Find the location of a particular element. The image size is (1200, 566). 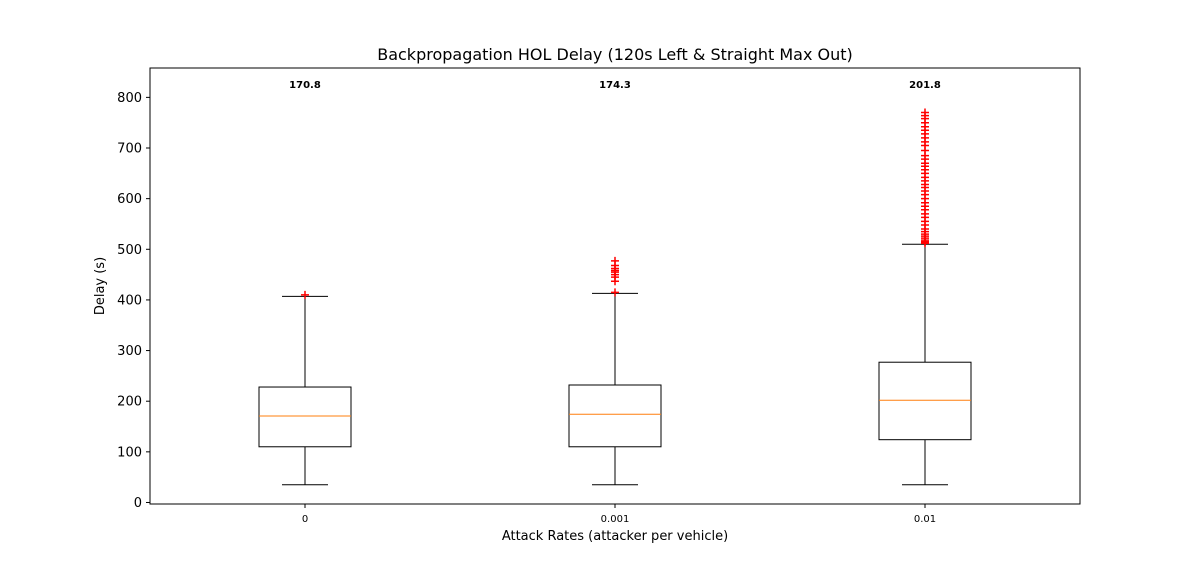

box-group-0-01: 201.8 is located at coordinates (925, 283).